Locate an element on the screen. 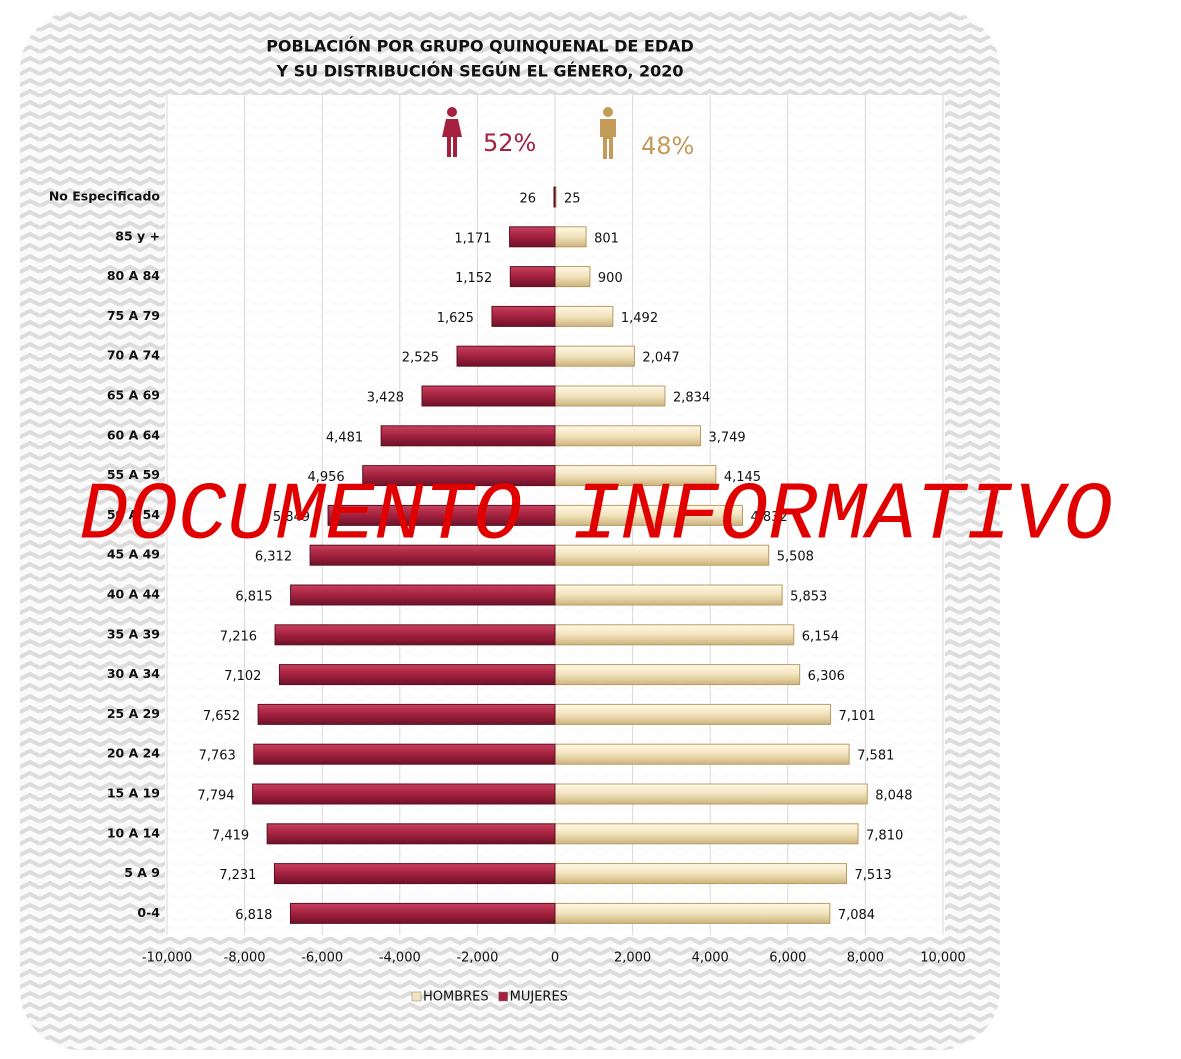 The height and width of the screenshot is (1059, 1181). data-label: 7,513 is located at coordinates (873, 875).